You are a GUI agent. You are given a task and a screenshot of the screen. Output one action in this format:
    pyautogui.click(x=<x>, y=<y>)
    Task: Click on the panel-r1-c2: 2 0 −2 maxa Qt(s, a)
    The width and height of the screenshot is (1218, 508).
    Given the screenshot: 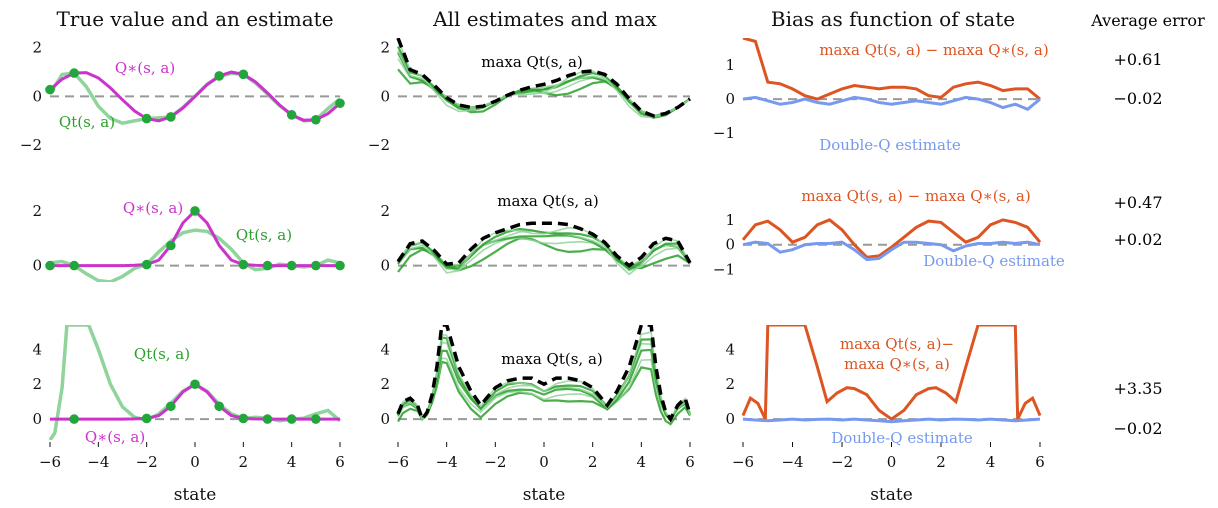 What is the action you would take?
    pyautogui.click(x=530, y=96)
    